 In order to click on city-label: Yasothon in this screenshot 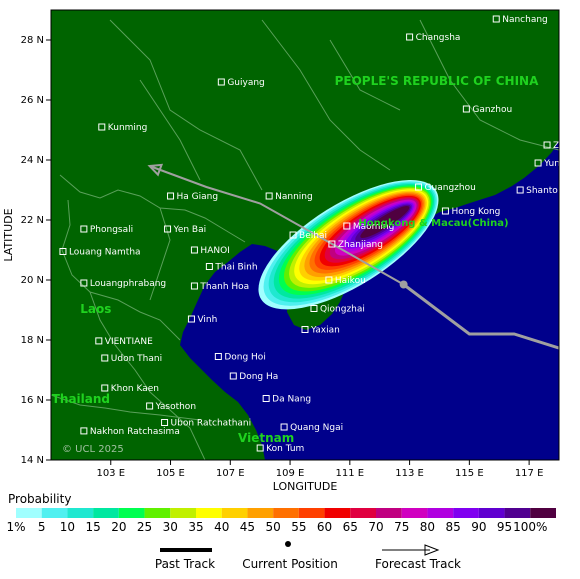, I will do `click(175, 407)`.